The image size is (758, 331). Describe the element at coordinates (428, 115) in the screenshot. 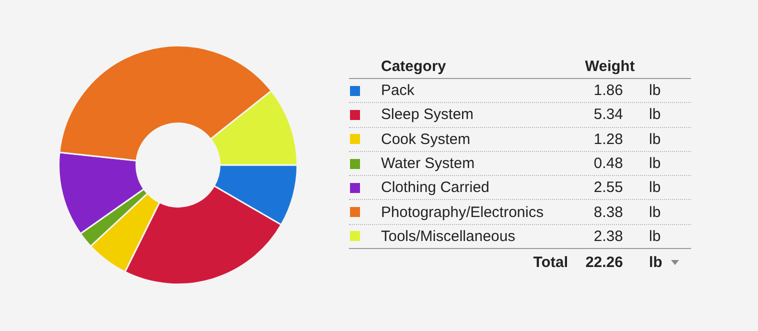

I see `legend-label: Sleep System` at that location.